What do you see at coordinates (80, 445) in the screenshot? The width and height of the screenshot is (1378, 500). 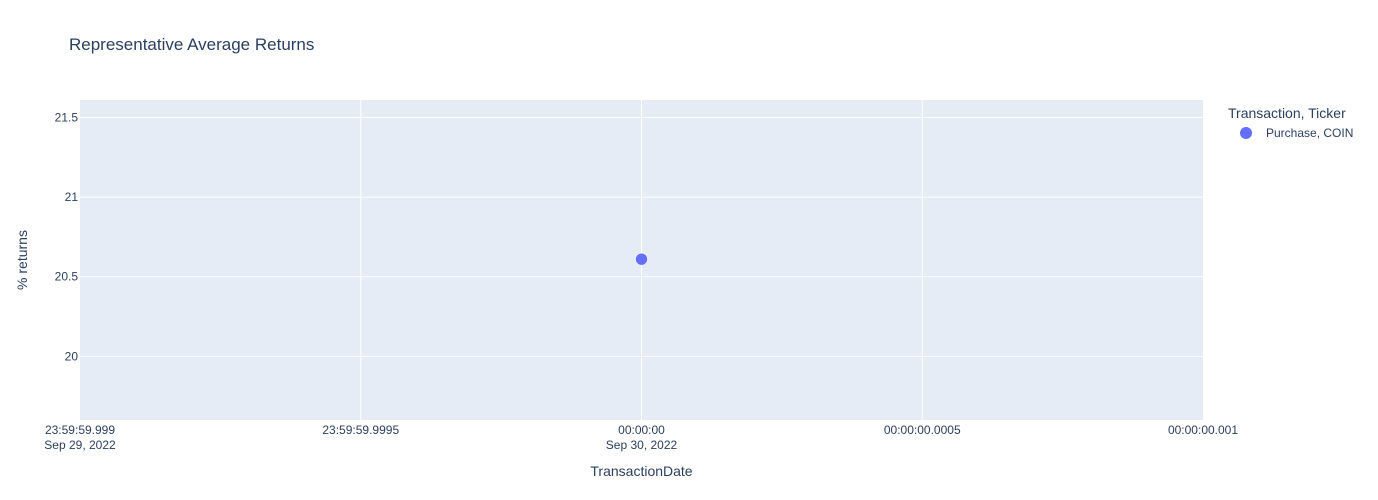 I see `x-tick-date-label: Sep 29, 2022` at bounding box center [80, 445].